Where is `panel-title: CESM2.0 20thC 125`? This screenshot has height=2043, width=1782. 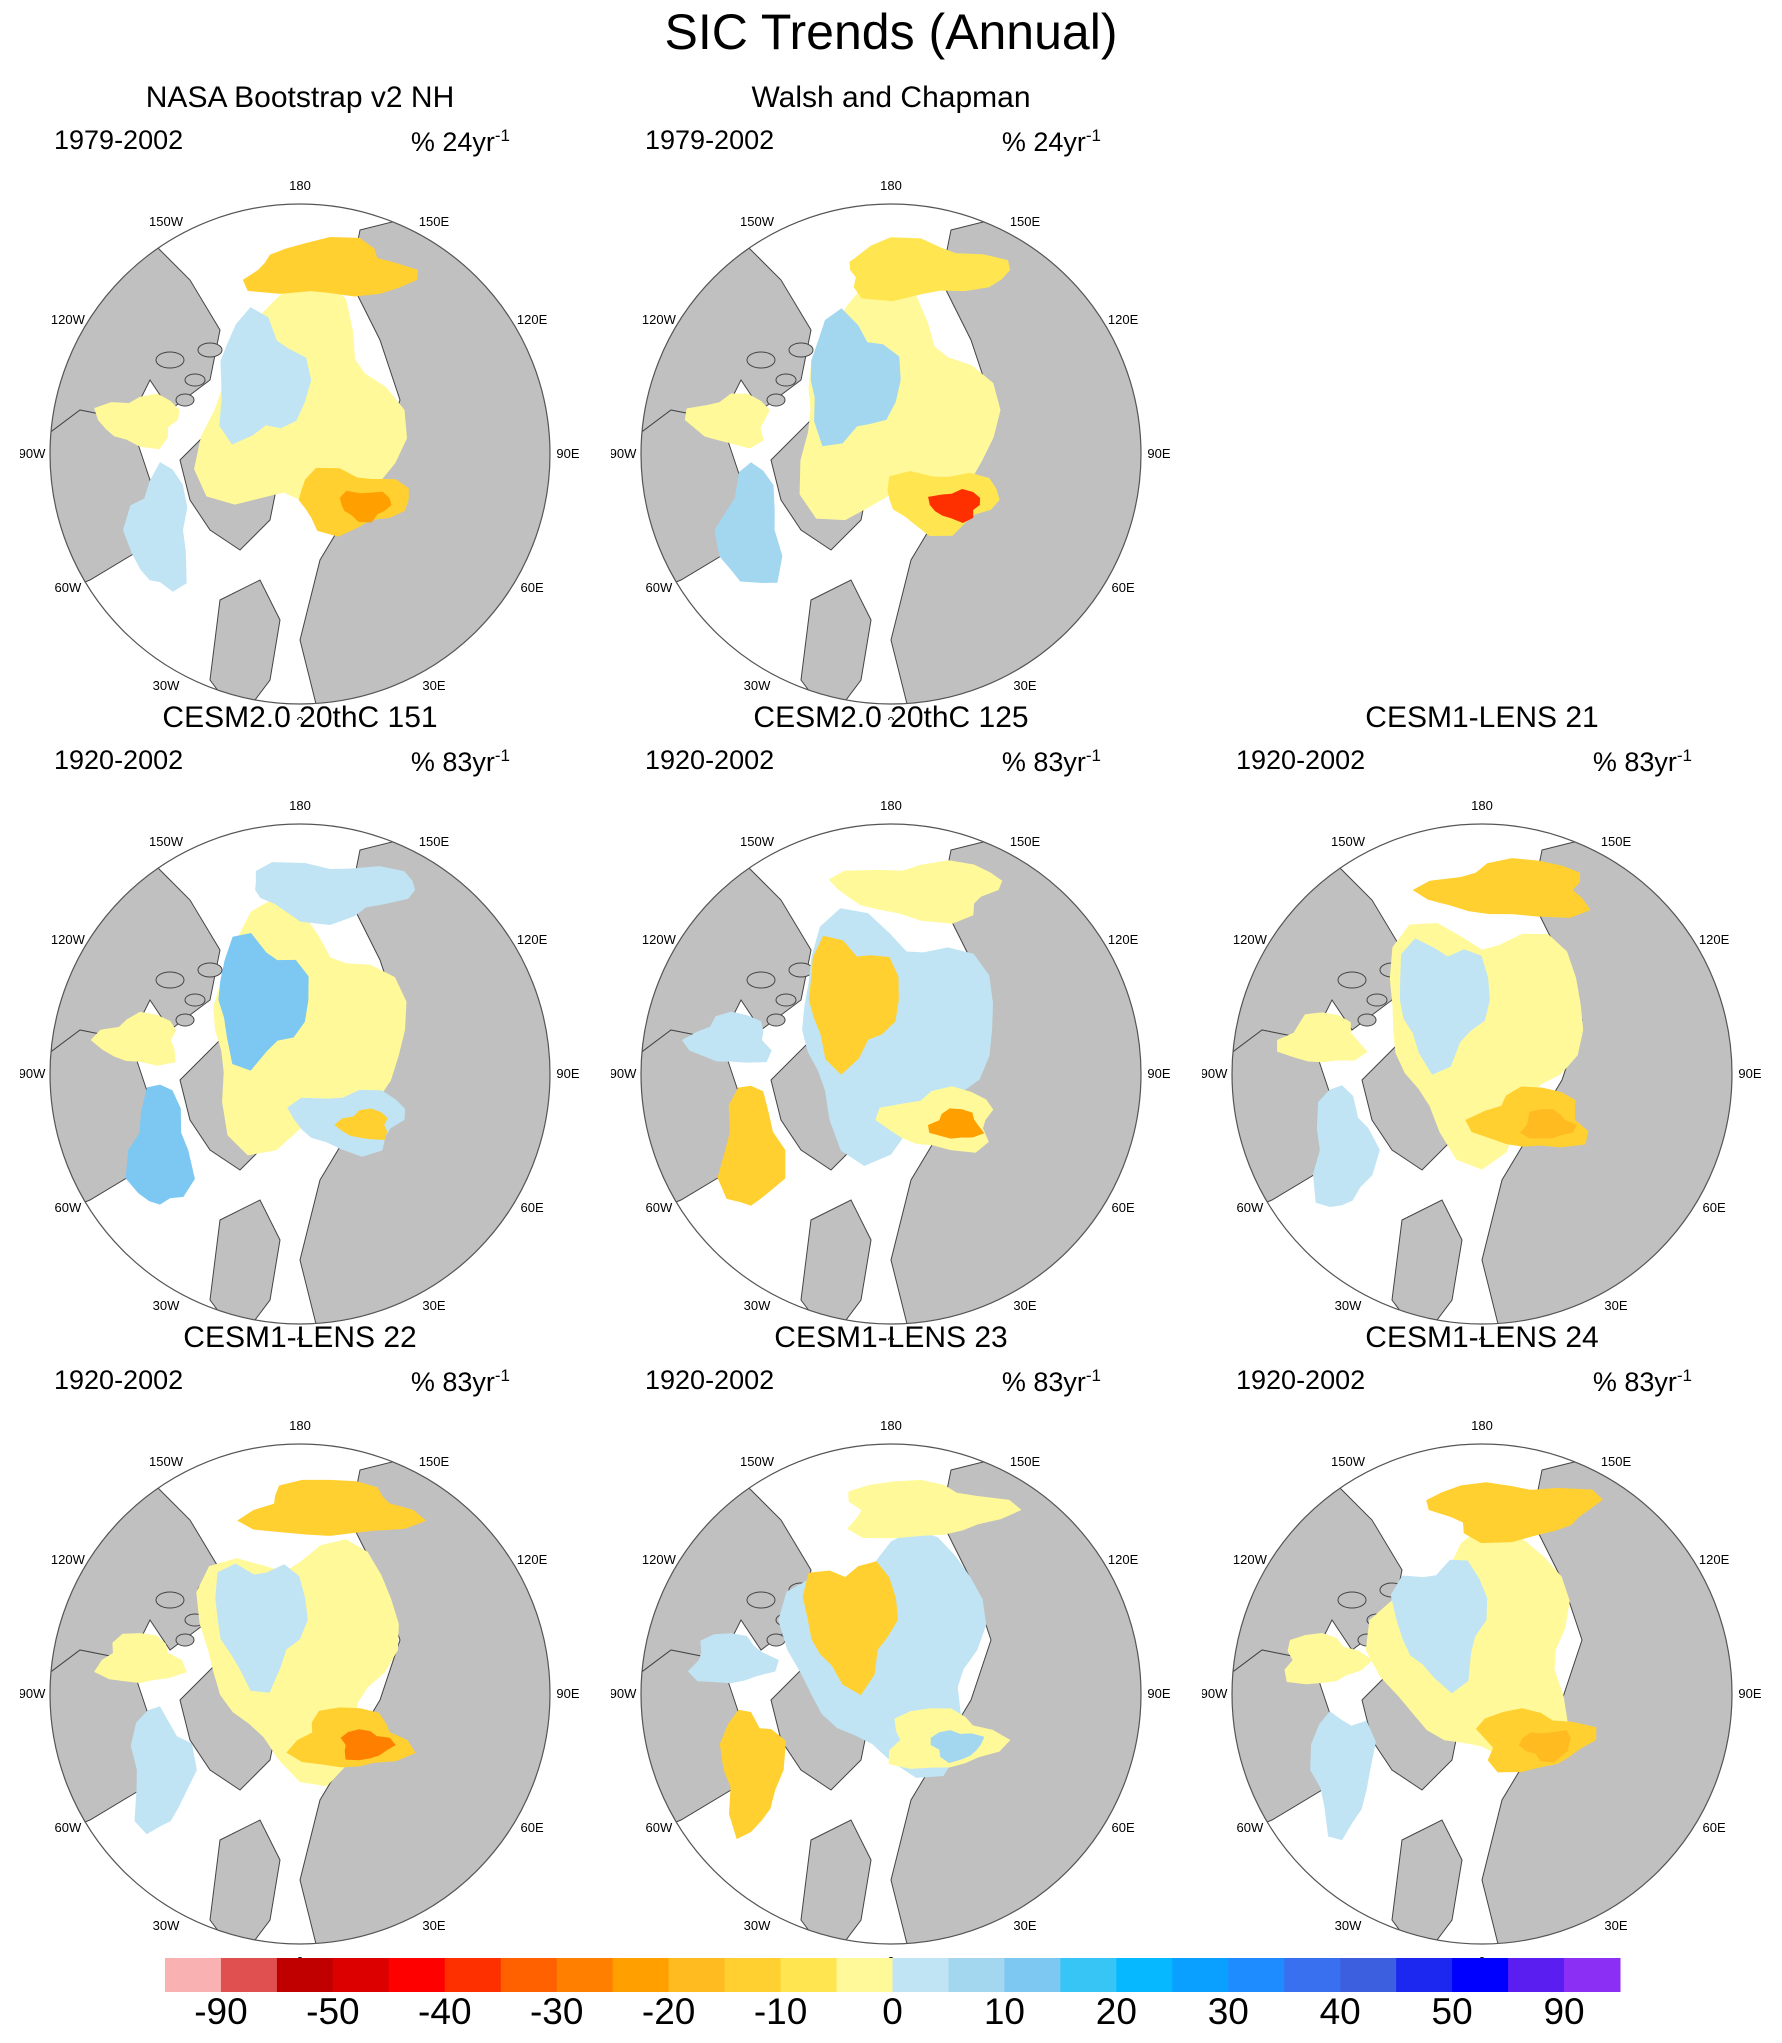
panel-title: CESM2.0 20thC 125 is located at coordinates (891, 717).